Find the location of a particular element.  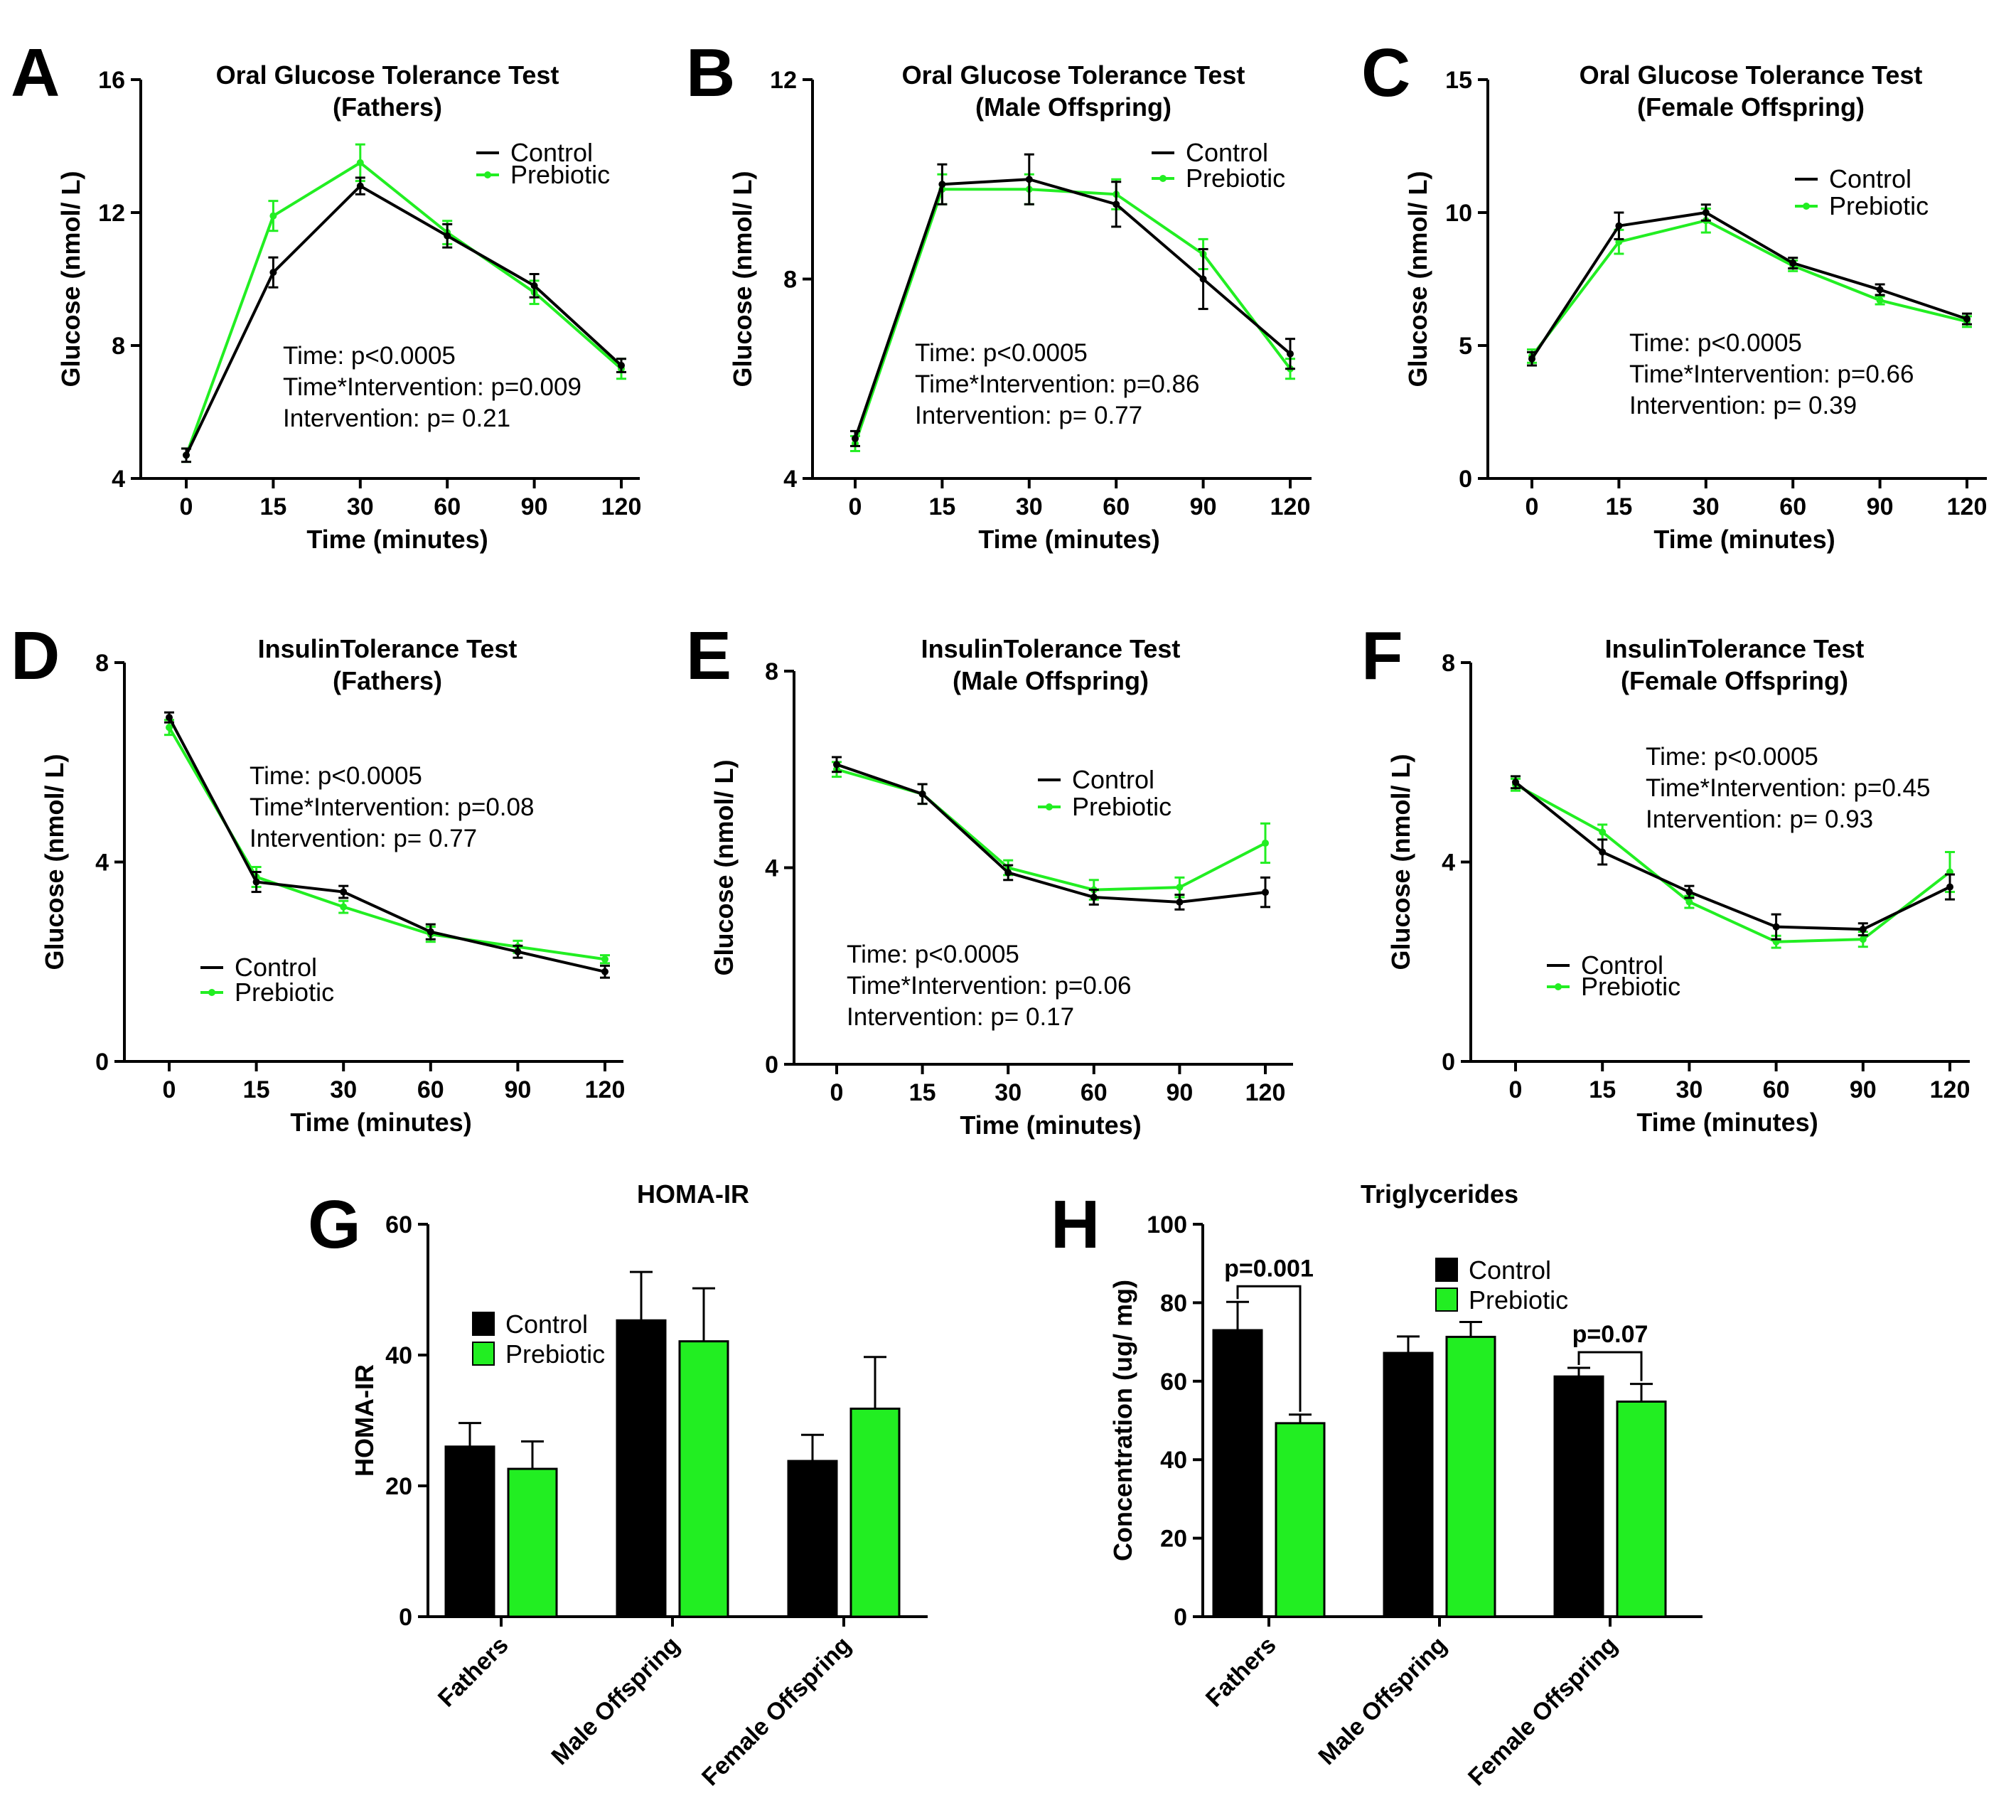

x-tick-label: Female Offspring is located at coordinates (1543, 1712).